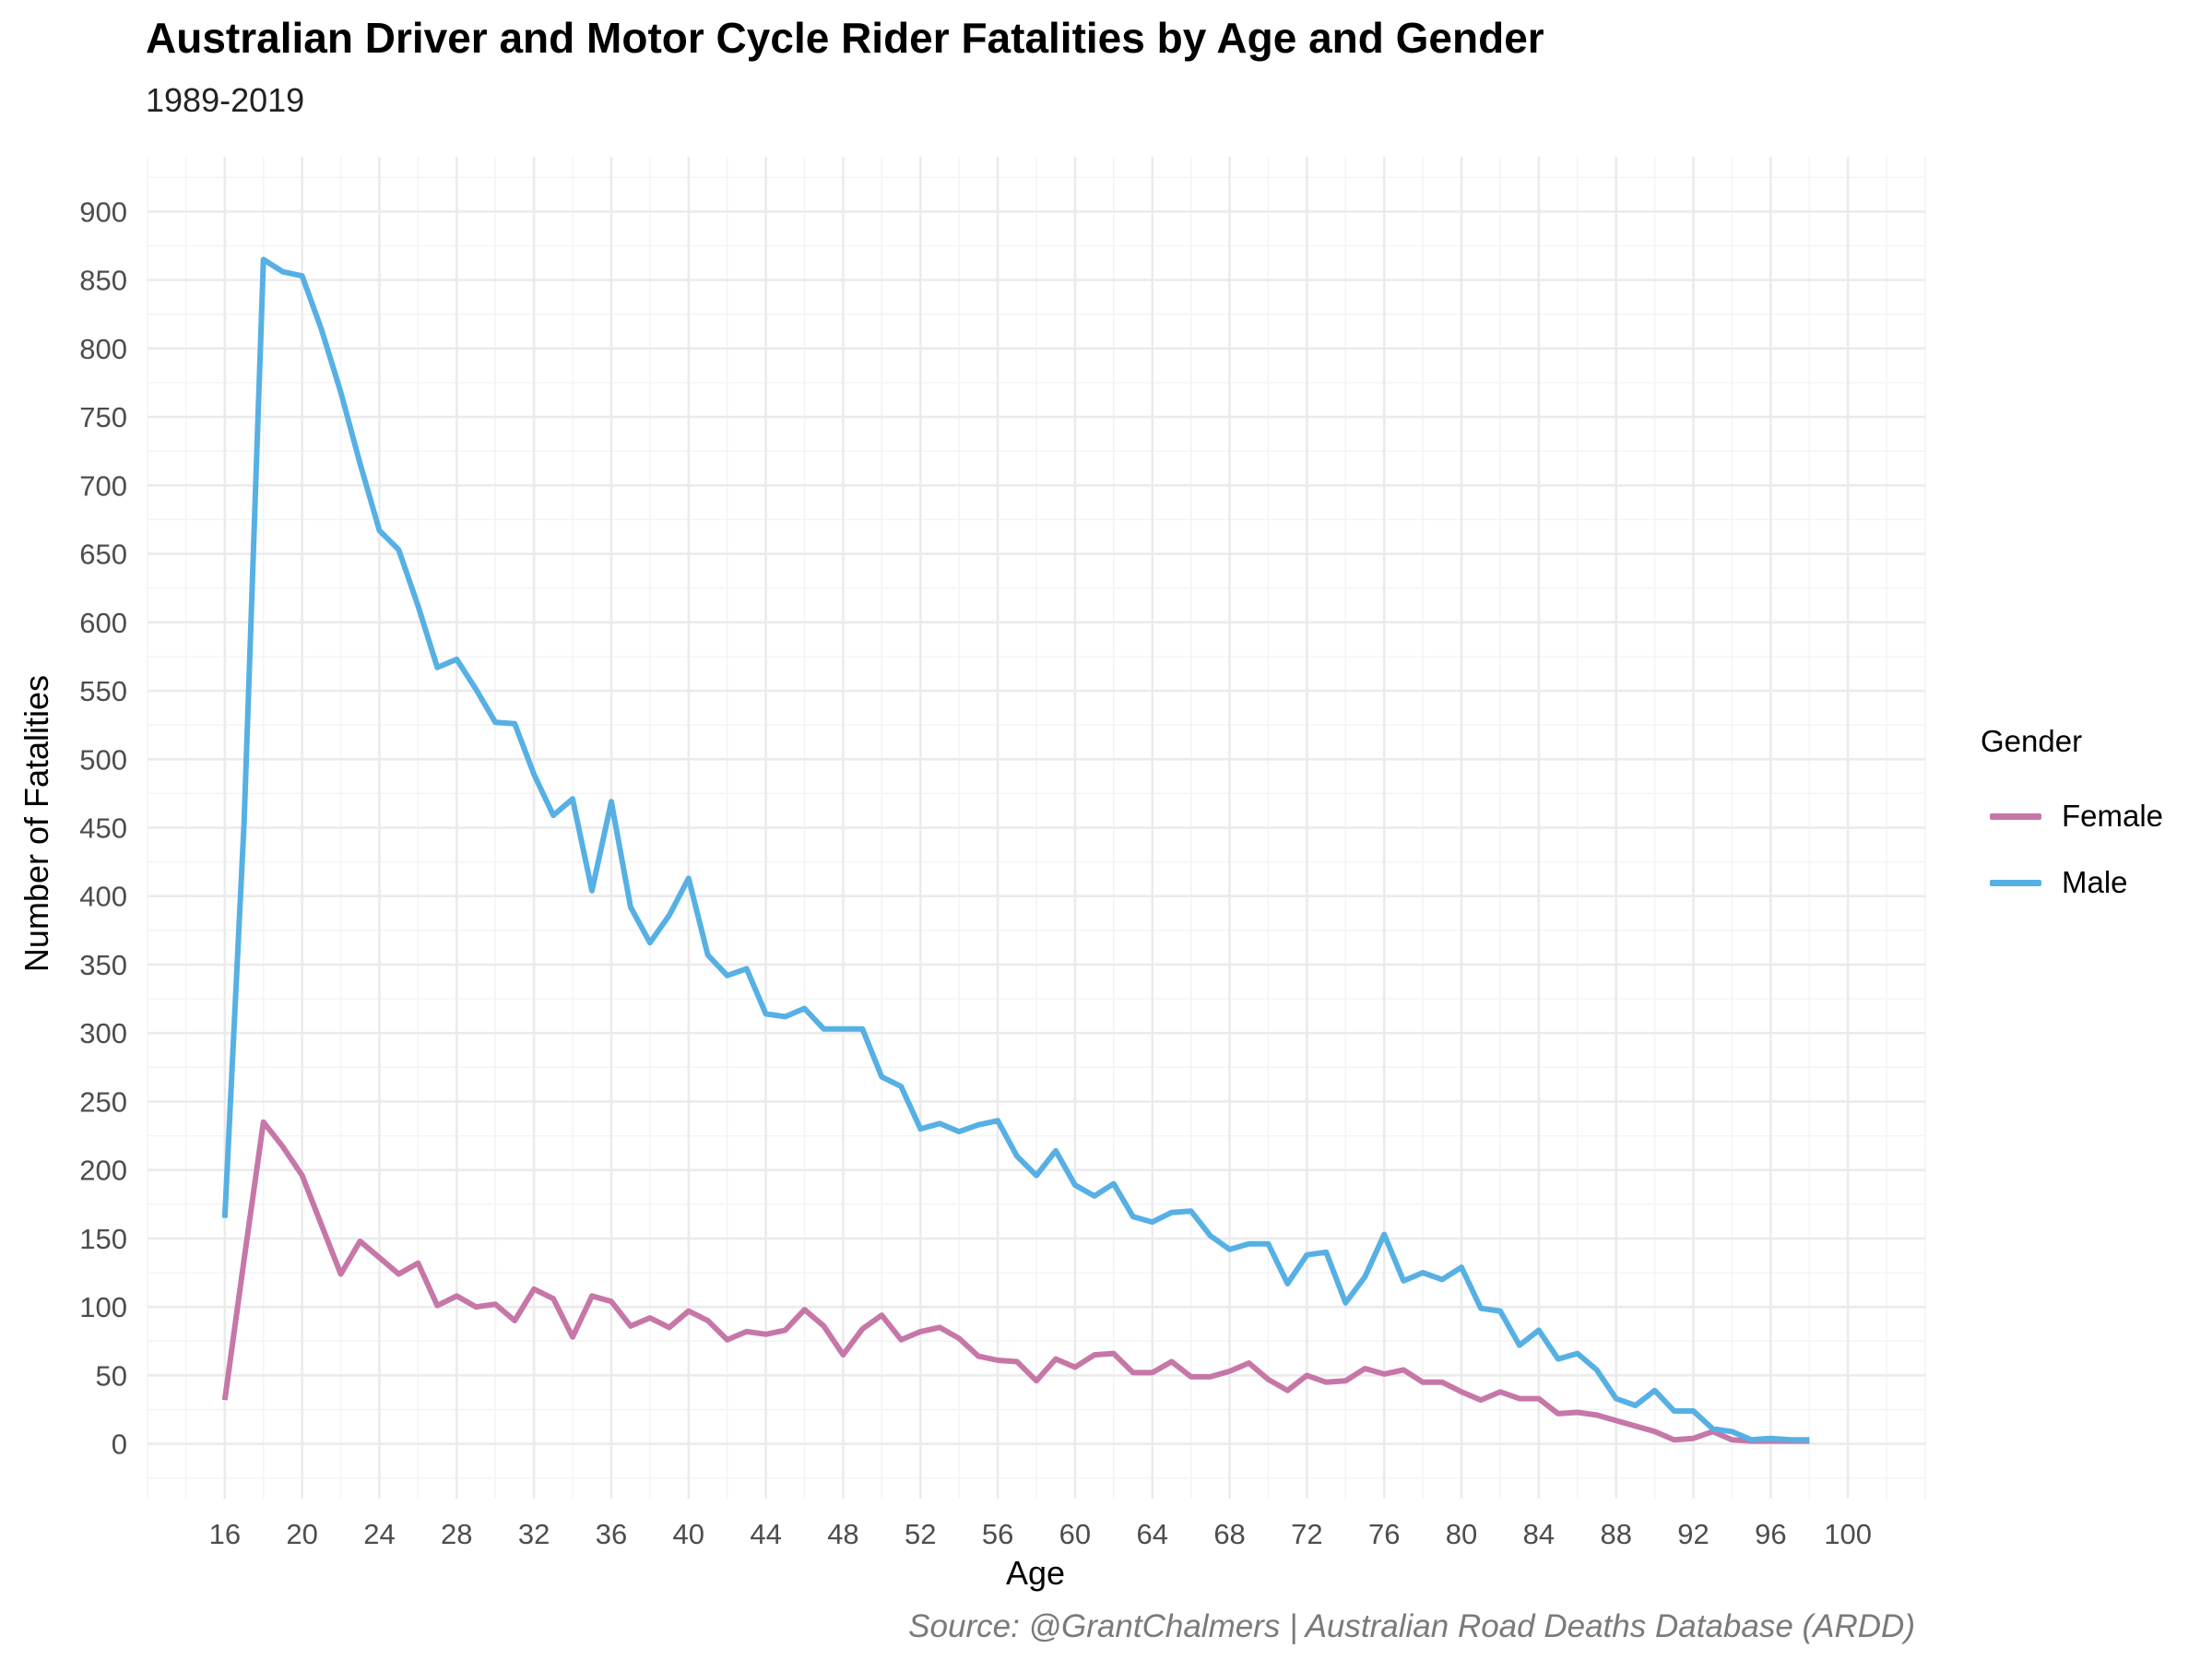 This screenshot has height=1660, width=2212. What do you see at coordinates (112, 1375) in the screenshot?
I see `y-tick-label: 50` at bounding box center [112, 1375].